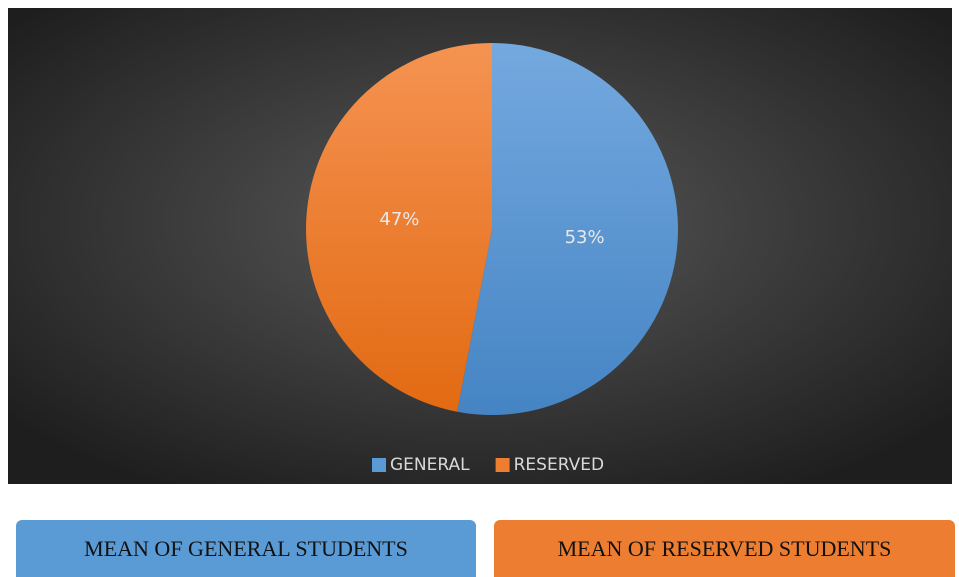  What do you see at coordinates (246, 548) in the screenshot?
I see `general-button: MEAN OF GENERAL STUDENTS` at bounding box center [246, 548].